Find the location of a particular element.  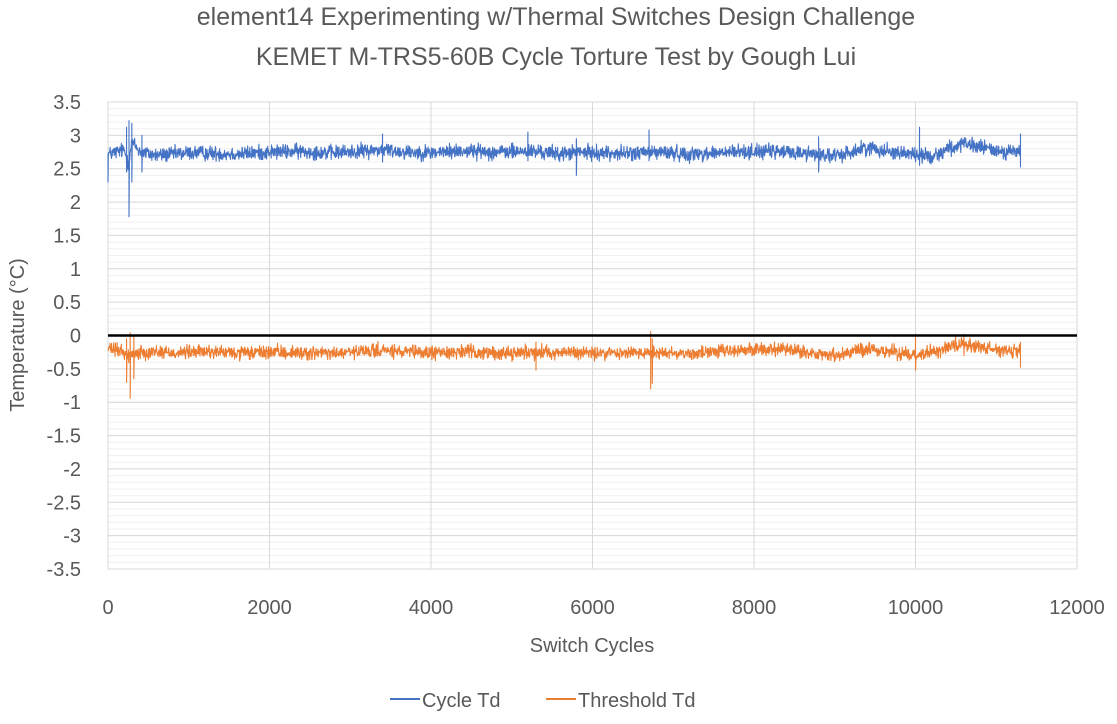

y-tick-label: -2 is located at coordinates (72, 470).